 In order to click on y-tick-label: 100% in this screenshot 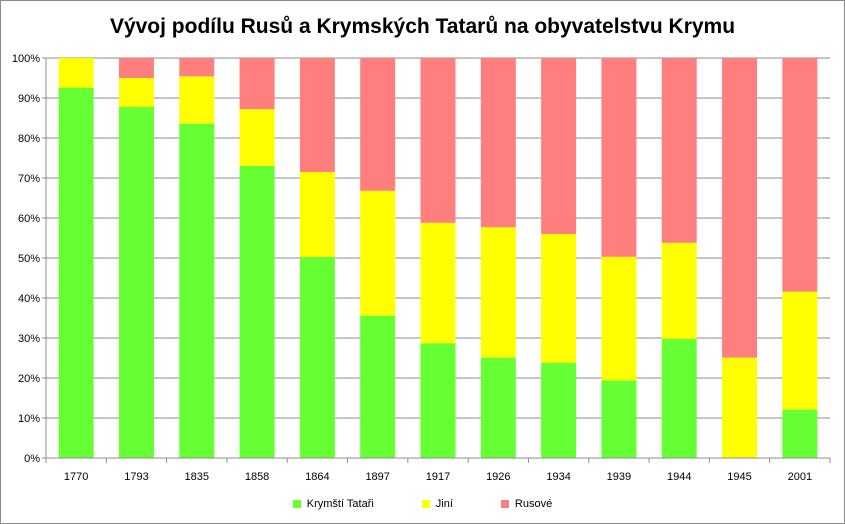, I will do `click(26, 59)`.